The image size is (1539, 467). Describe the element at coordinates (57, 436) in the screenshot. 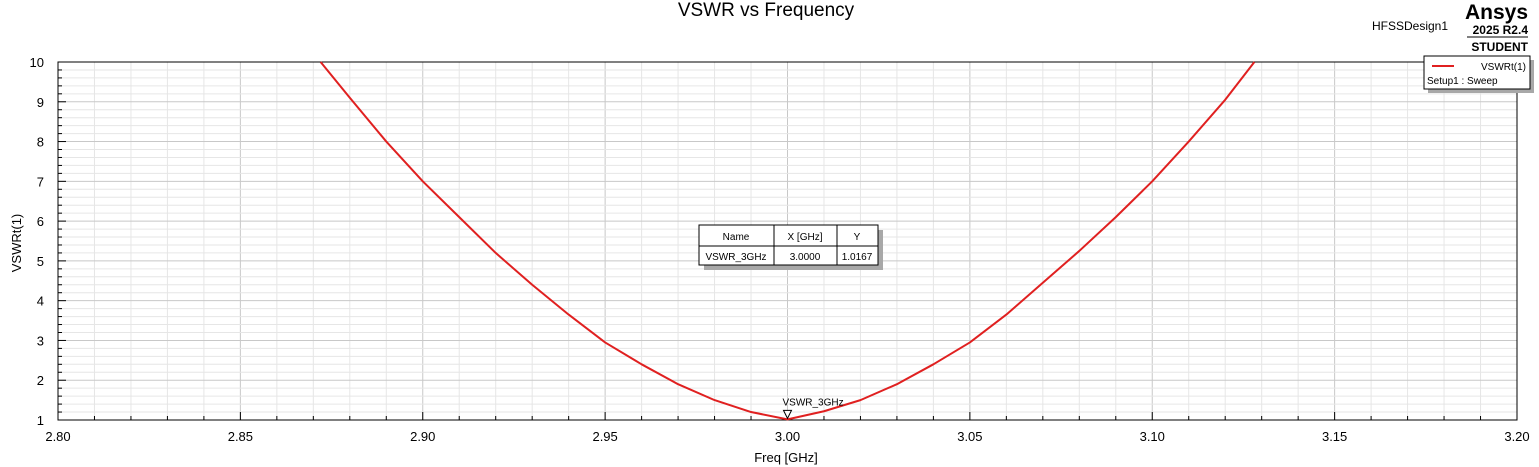

I see `x-tick-label: 2.80` at that location.